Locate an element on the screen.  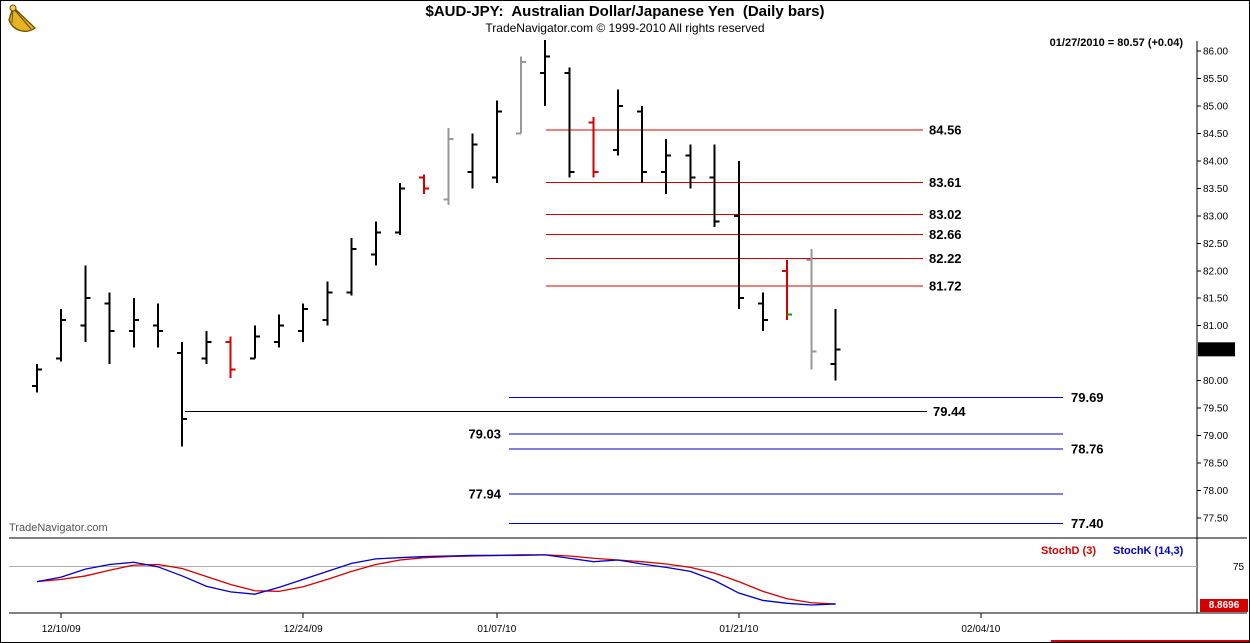
level-label: 82.66 is located at coordinates (945, 234).